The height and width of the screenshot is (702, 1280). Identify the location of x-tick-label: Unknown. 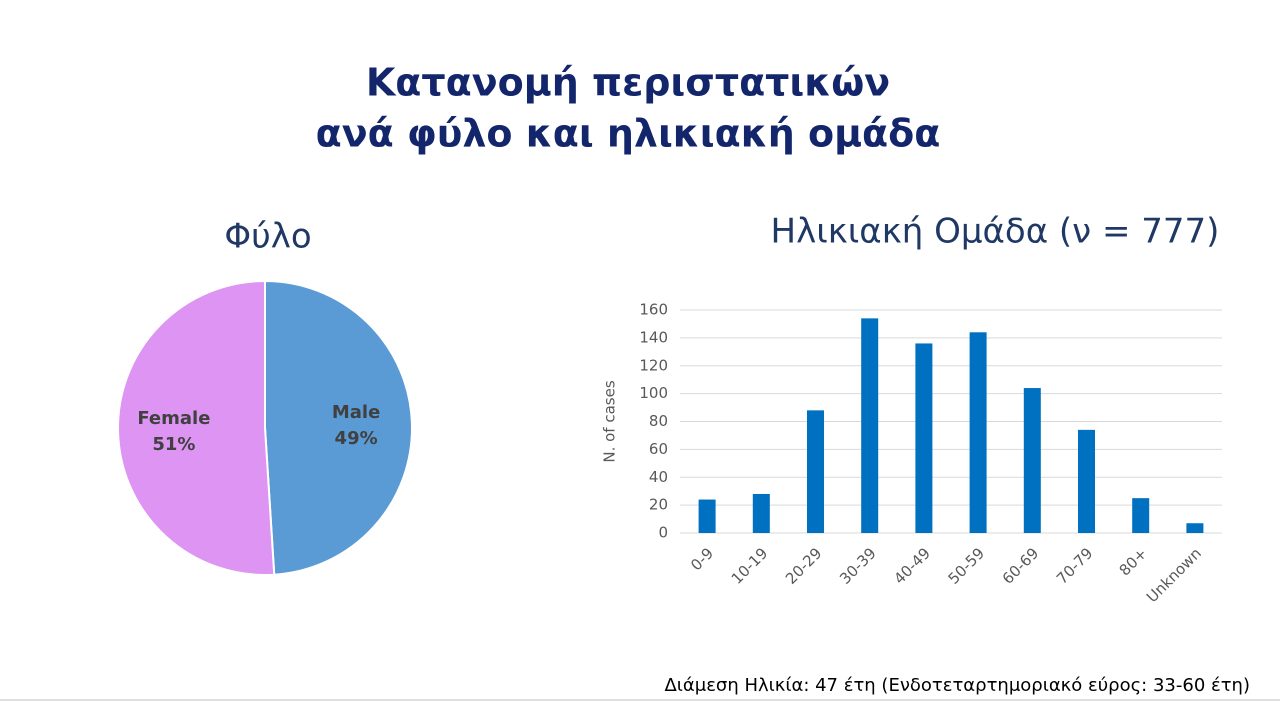
(1174, 575).